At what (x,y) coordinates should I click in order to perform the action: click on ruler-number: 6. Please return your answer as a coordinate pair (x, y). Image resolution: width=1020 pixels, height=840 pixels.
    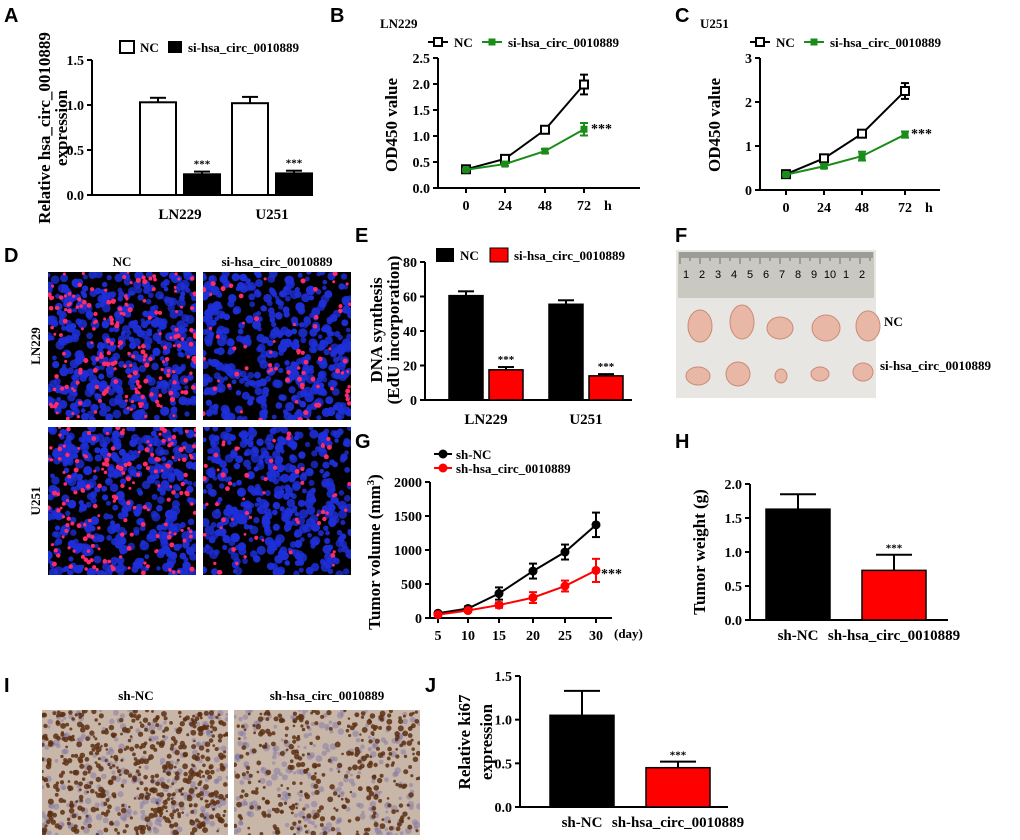
    Looking at the image, I should click on (766, 275).